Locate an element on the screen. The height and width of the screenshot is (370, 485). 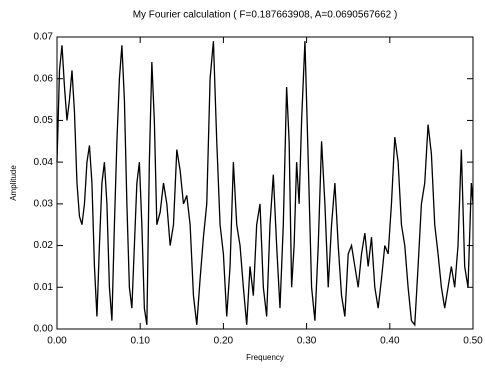
x-tick-label: 0.40 is located at coordinates (390, 341).